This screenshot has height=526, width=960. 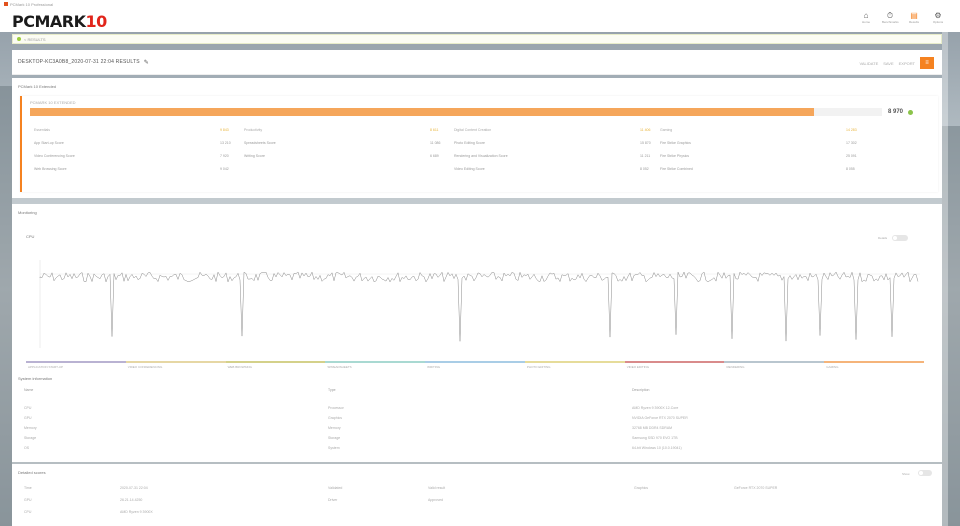 What do you see at coordinates (895, 238) in the screenshot?
I see `toggle-knob` at bounding box center [895, 238].